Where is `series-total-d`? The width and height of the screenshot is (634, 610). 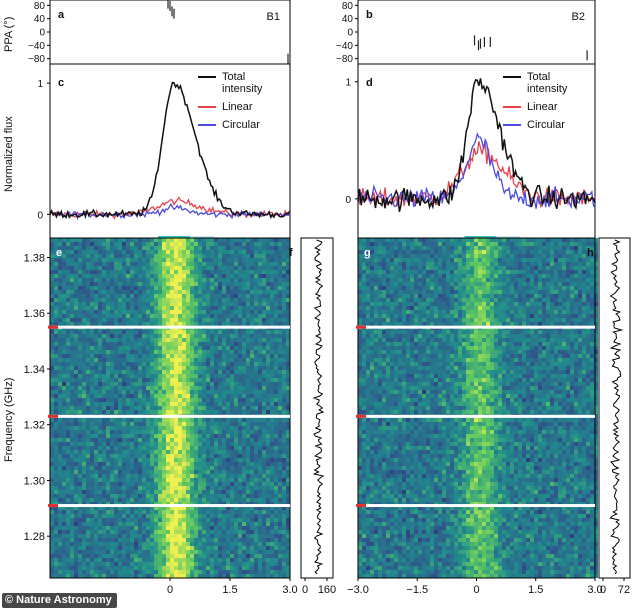 series-total-d is located at coordinates (476, 145).